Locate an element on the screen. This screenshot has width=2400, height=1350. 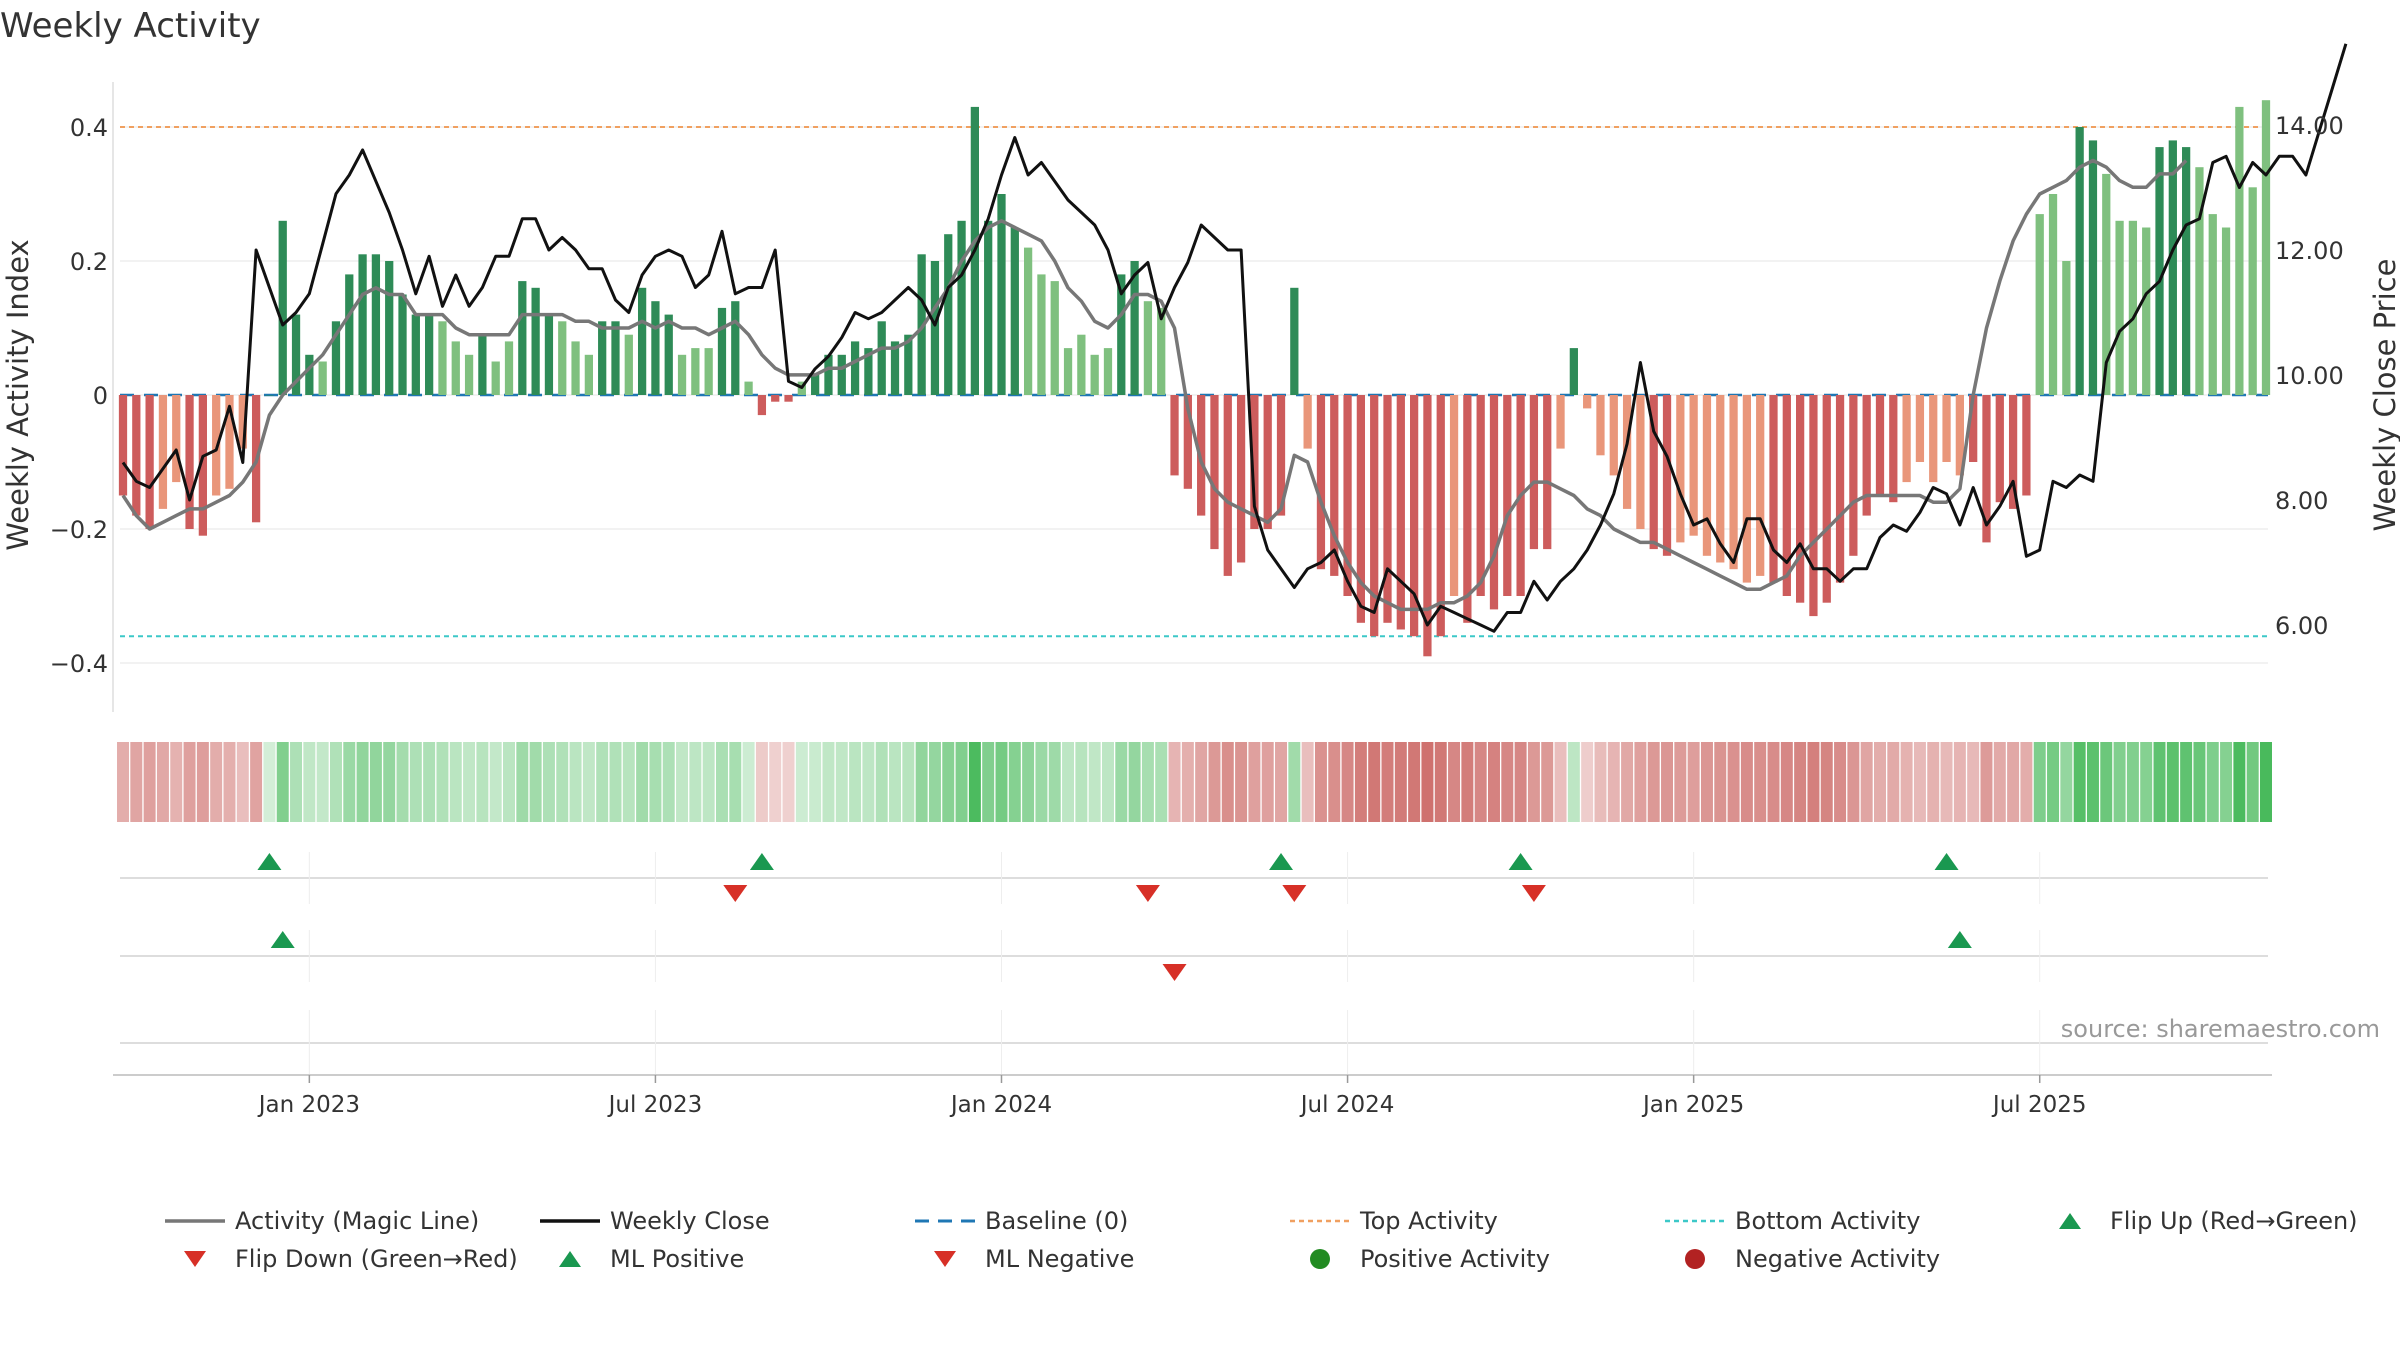
legend-item-negative-activity: Negative Activity is located at coordinates (1802, 1259).